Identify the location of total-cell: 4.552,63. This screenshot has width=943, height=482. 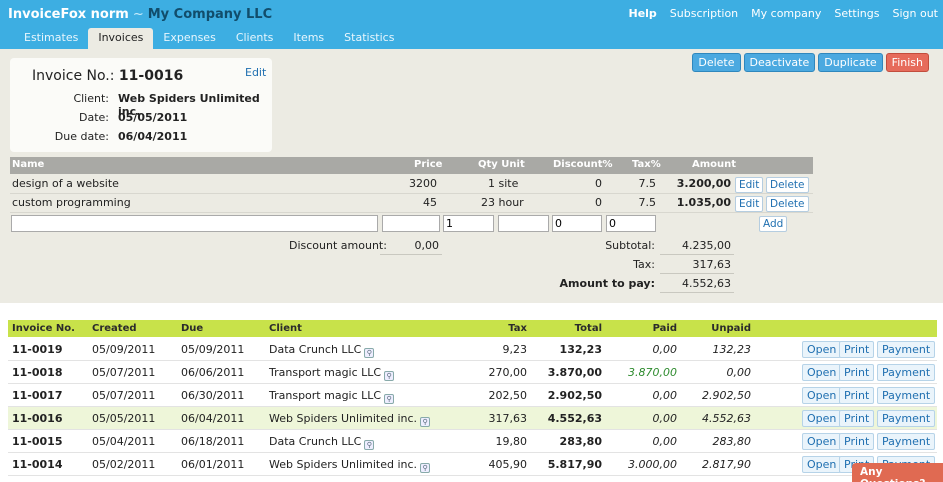
(574, 418).